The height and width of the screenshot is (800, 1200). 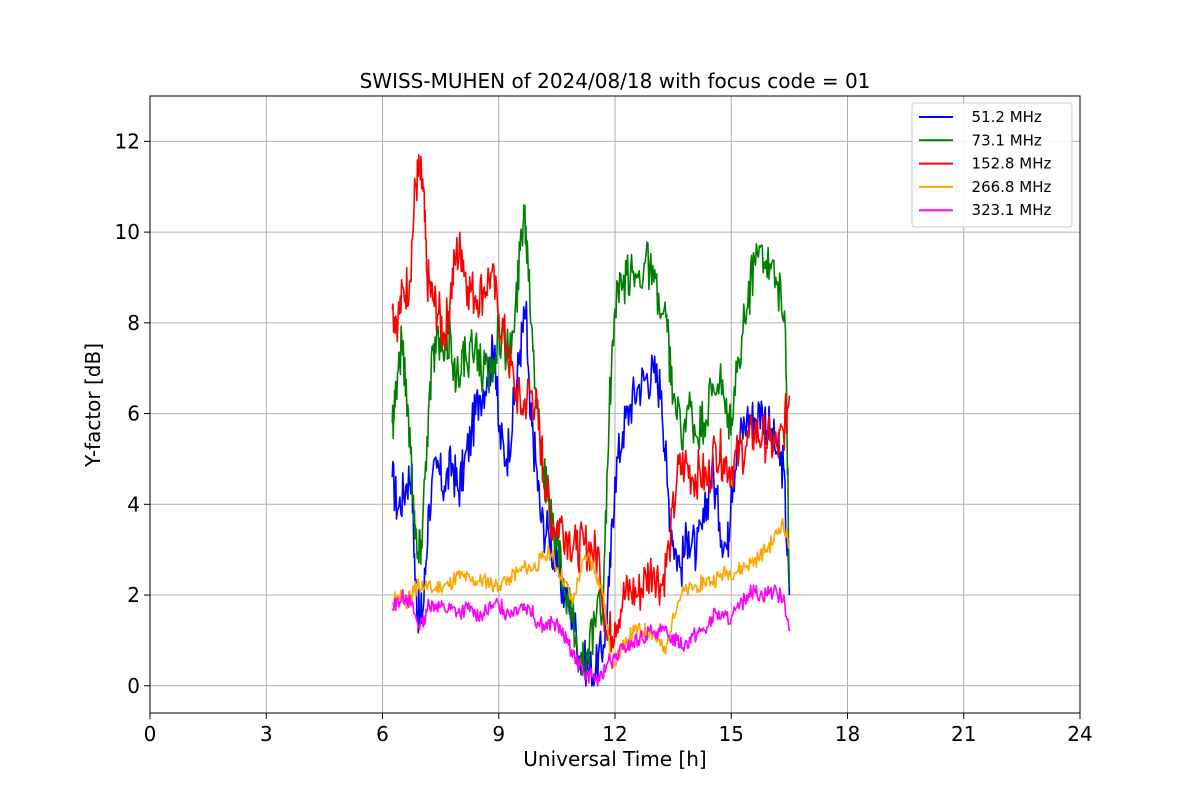 What do you see at coordinates (731, 734) in the screenshot?
I see `x-tick-label: 15` at bounding box center [731, 734].